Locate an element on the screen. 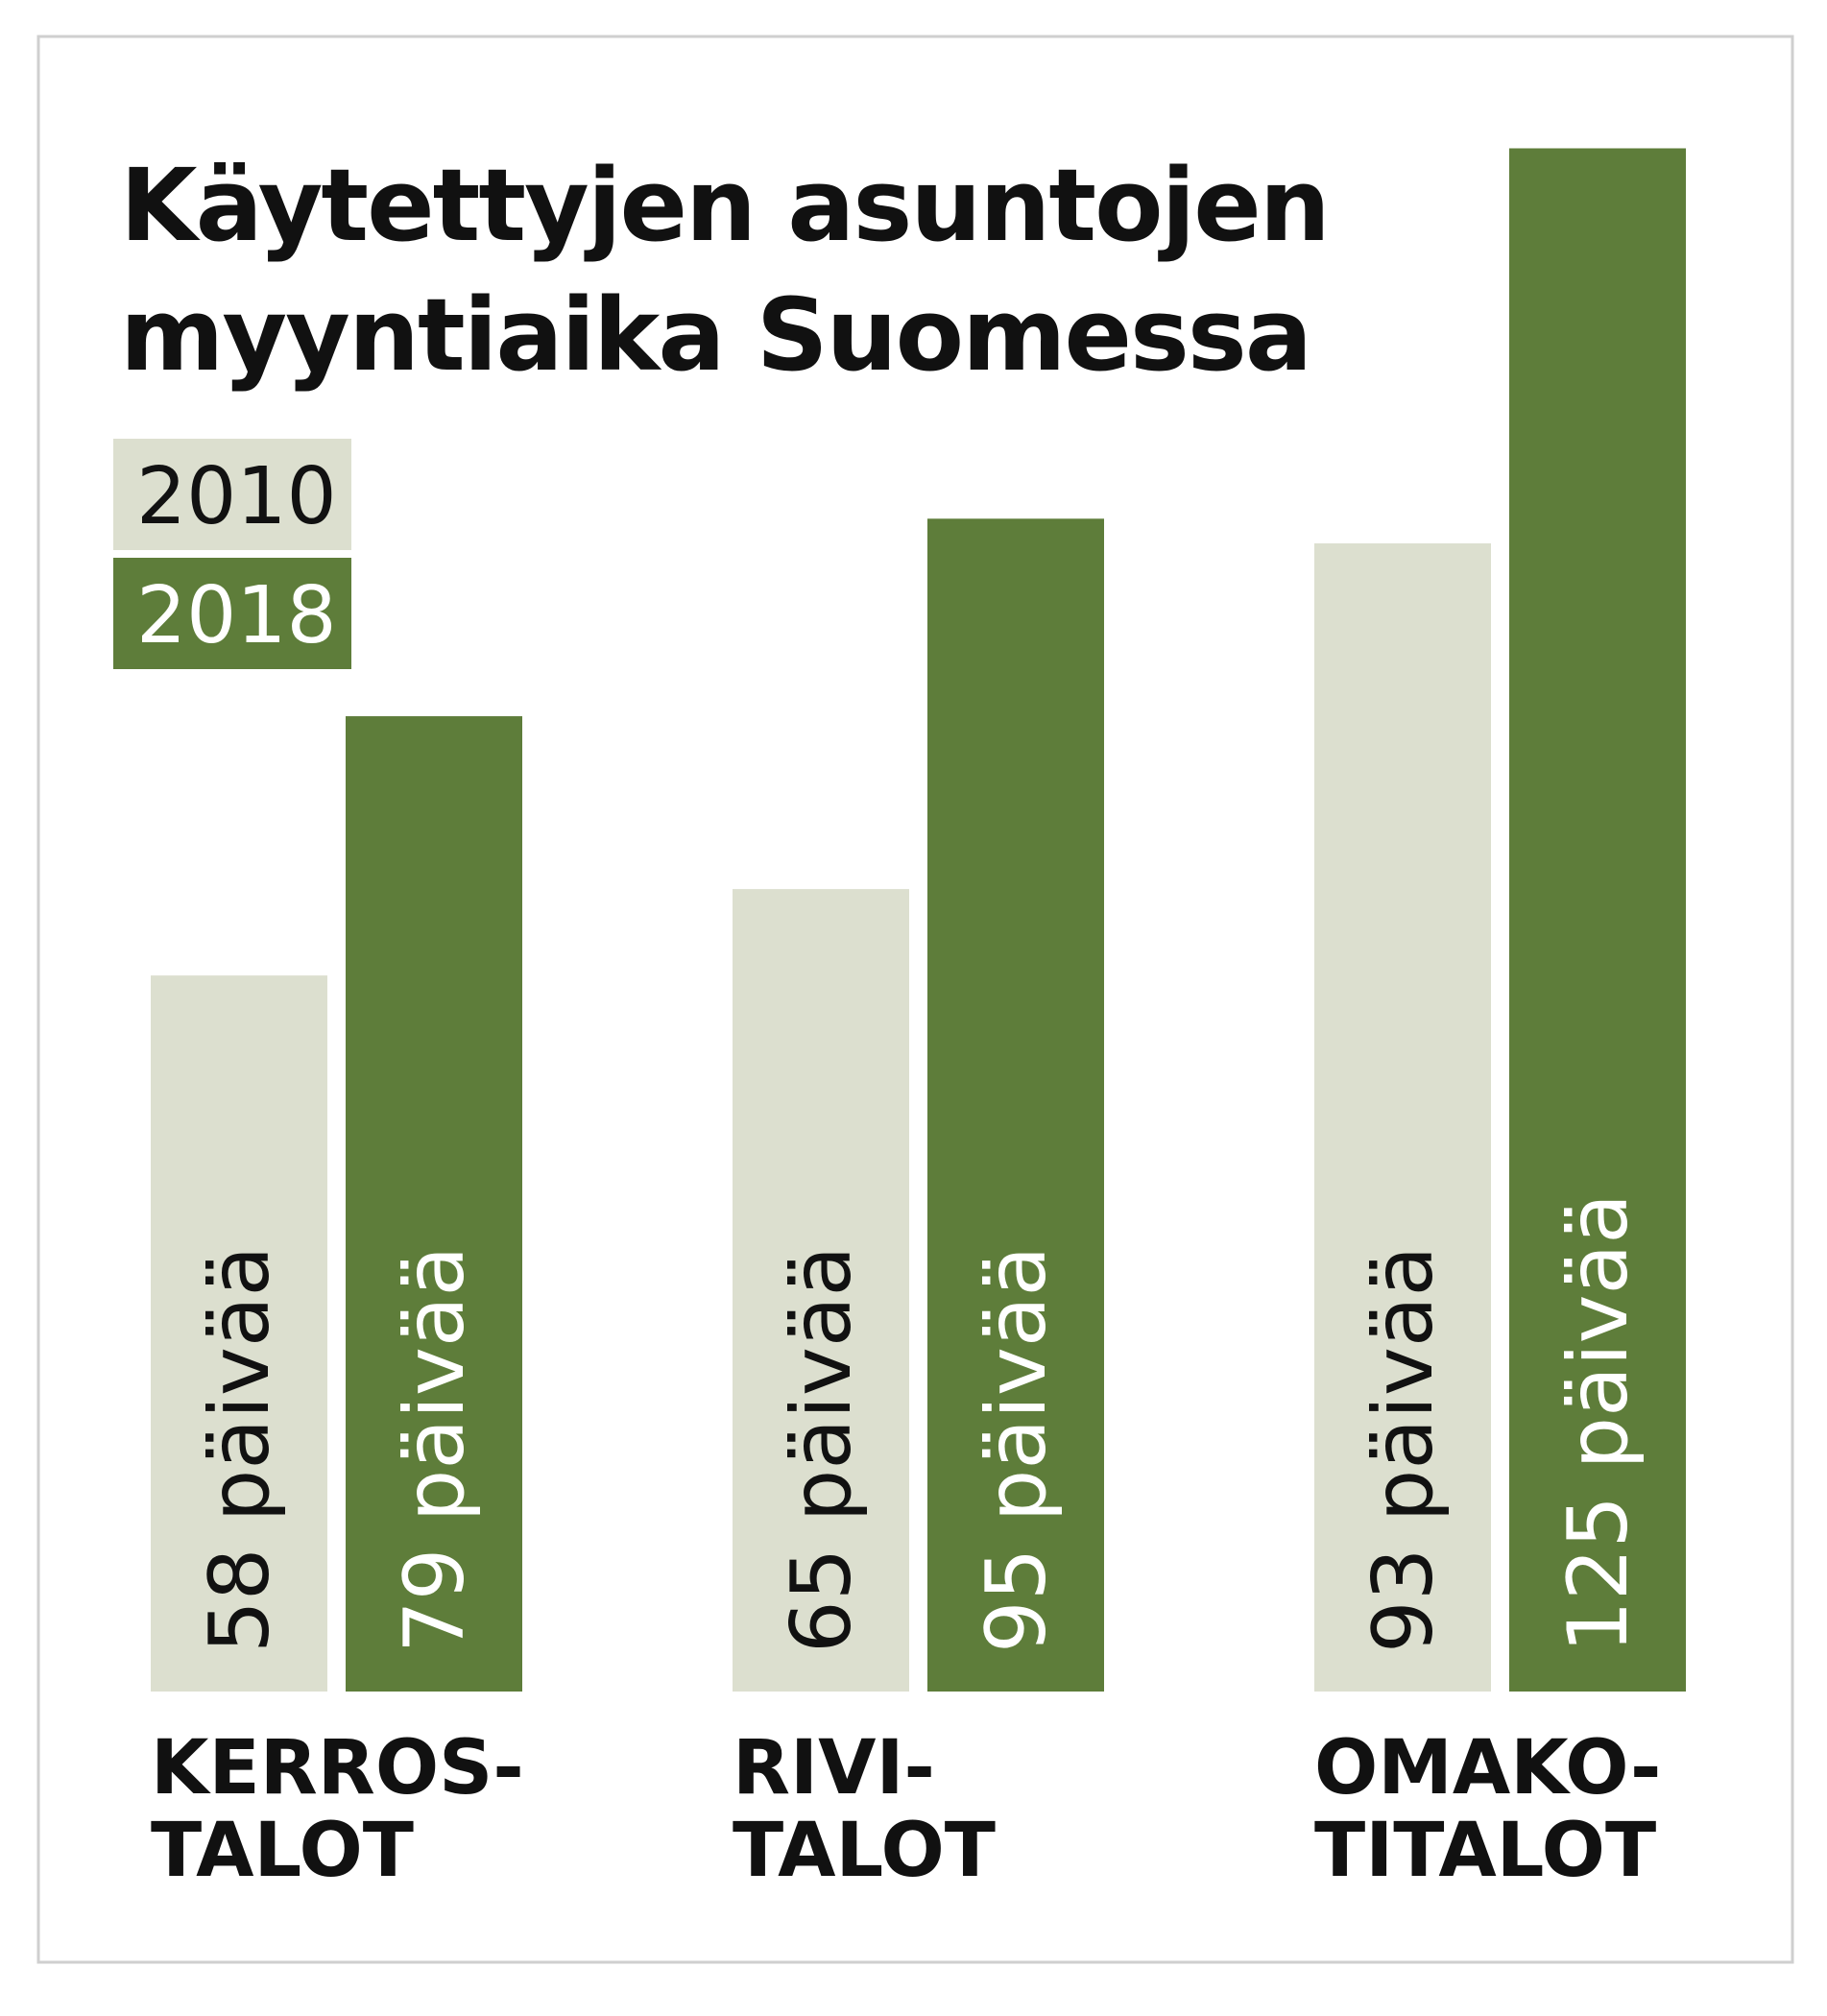  x-tick-label: TITALOT is located at coordinates (1485, 1851).